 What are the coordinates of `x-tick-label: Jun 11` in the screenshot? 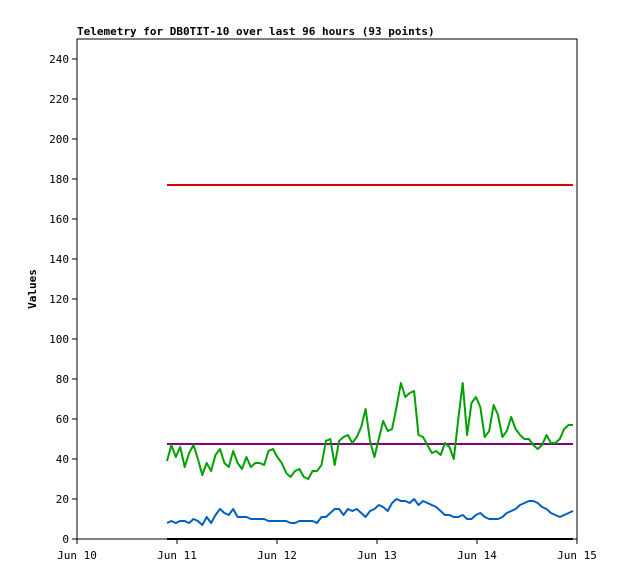 It's located at (177, 555).